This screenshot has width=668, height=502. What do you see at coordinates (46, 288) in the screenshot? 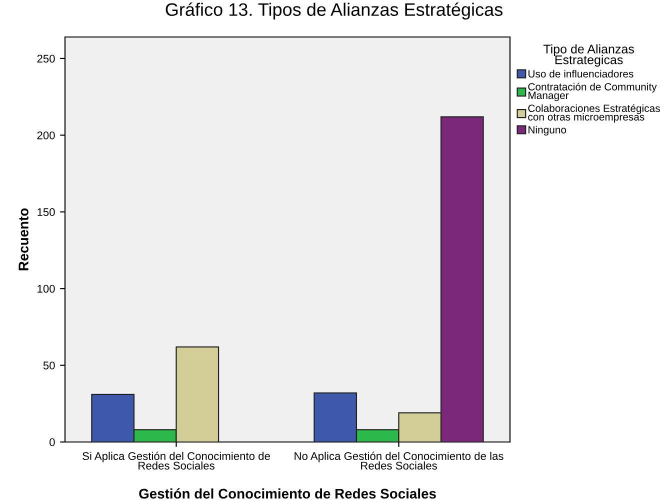
I see `y-tick-label: 100` at bounding box center [46, 288].